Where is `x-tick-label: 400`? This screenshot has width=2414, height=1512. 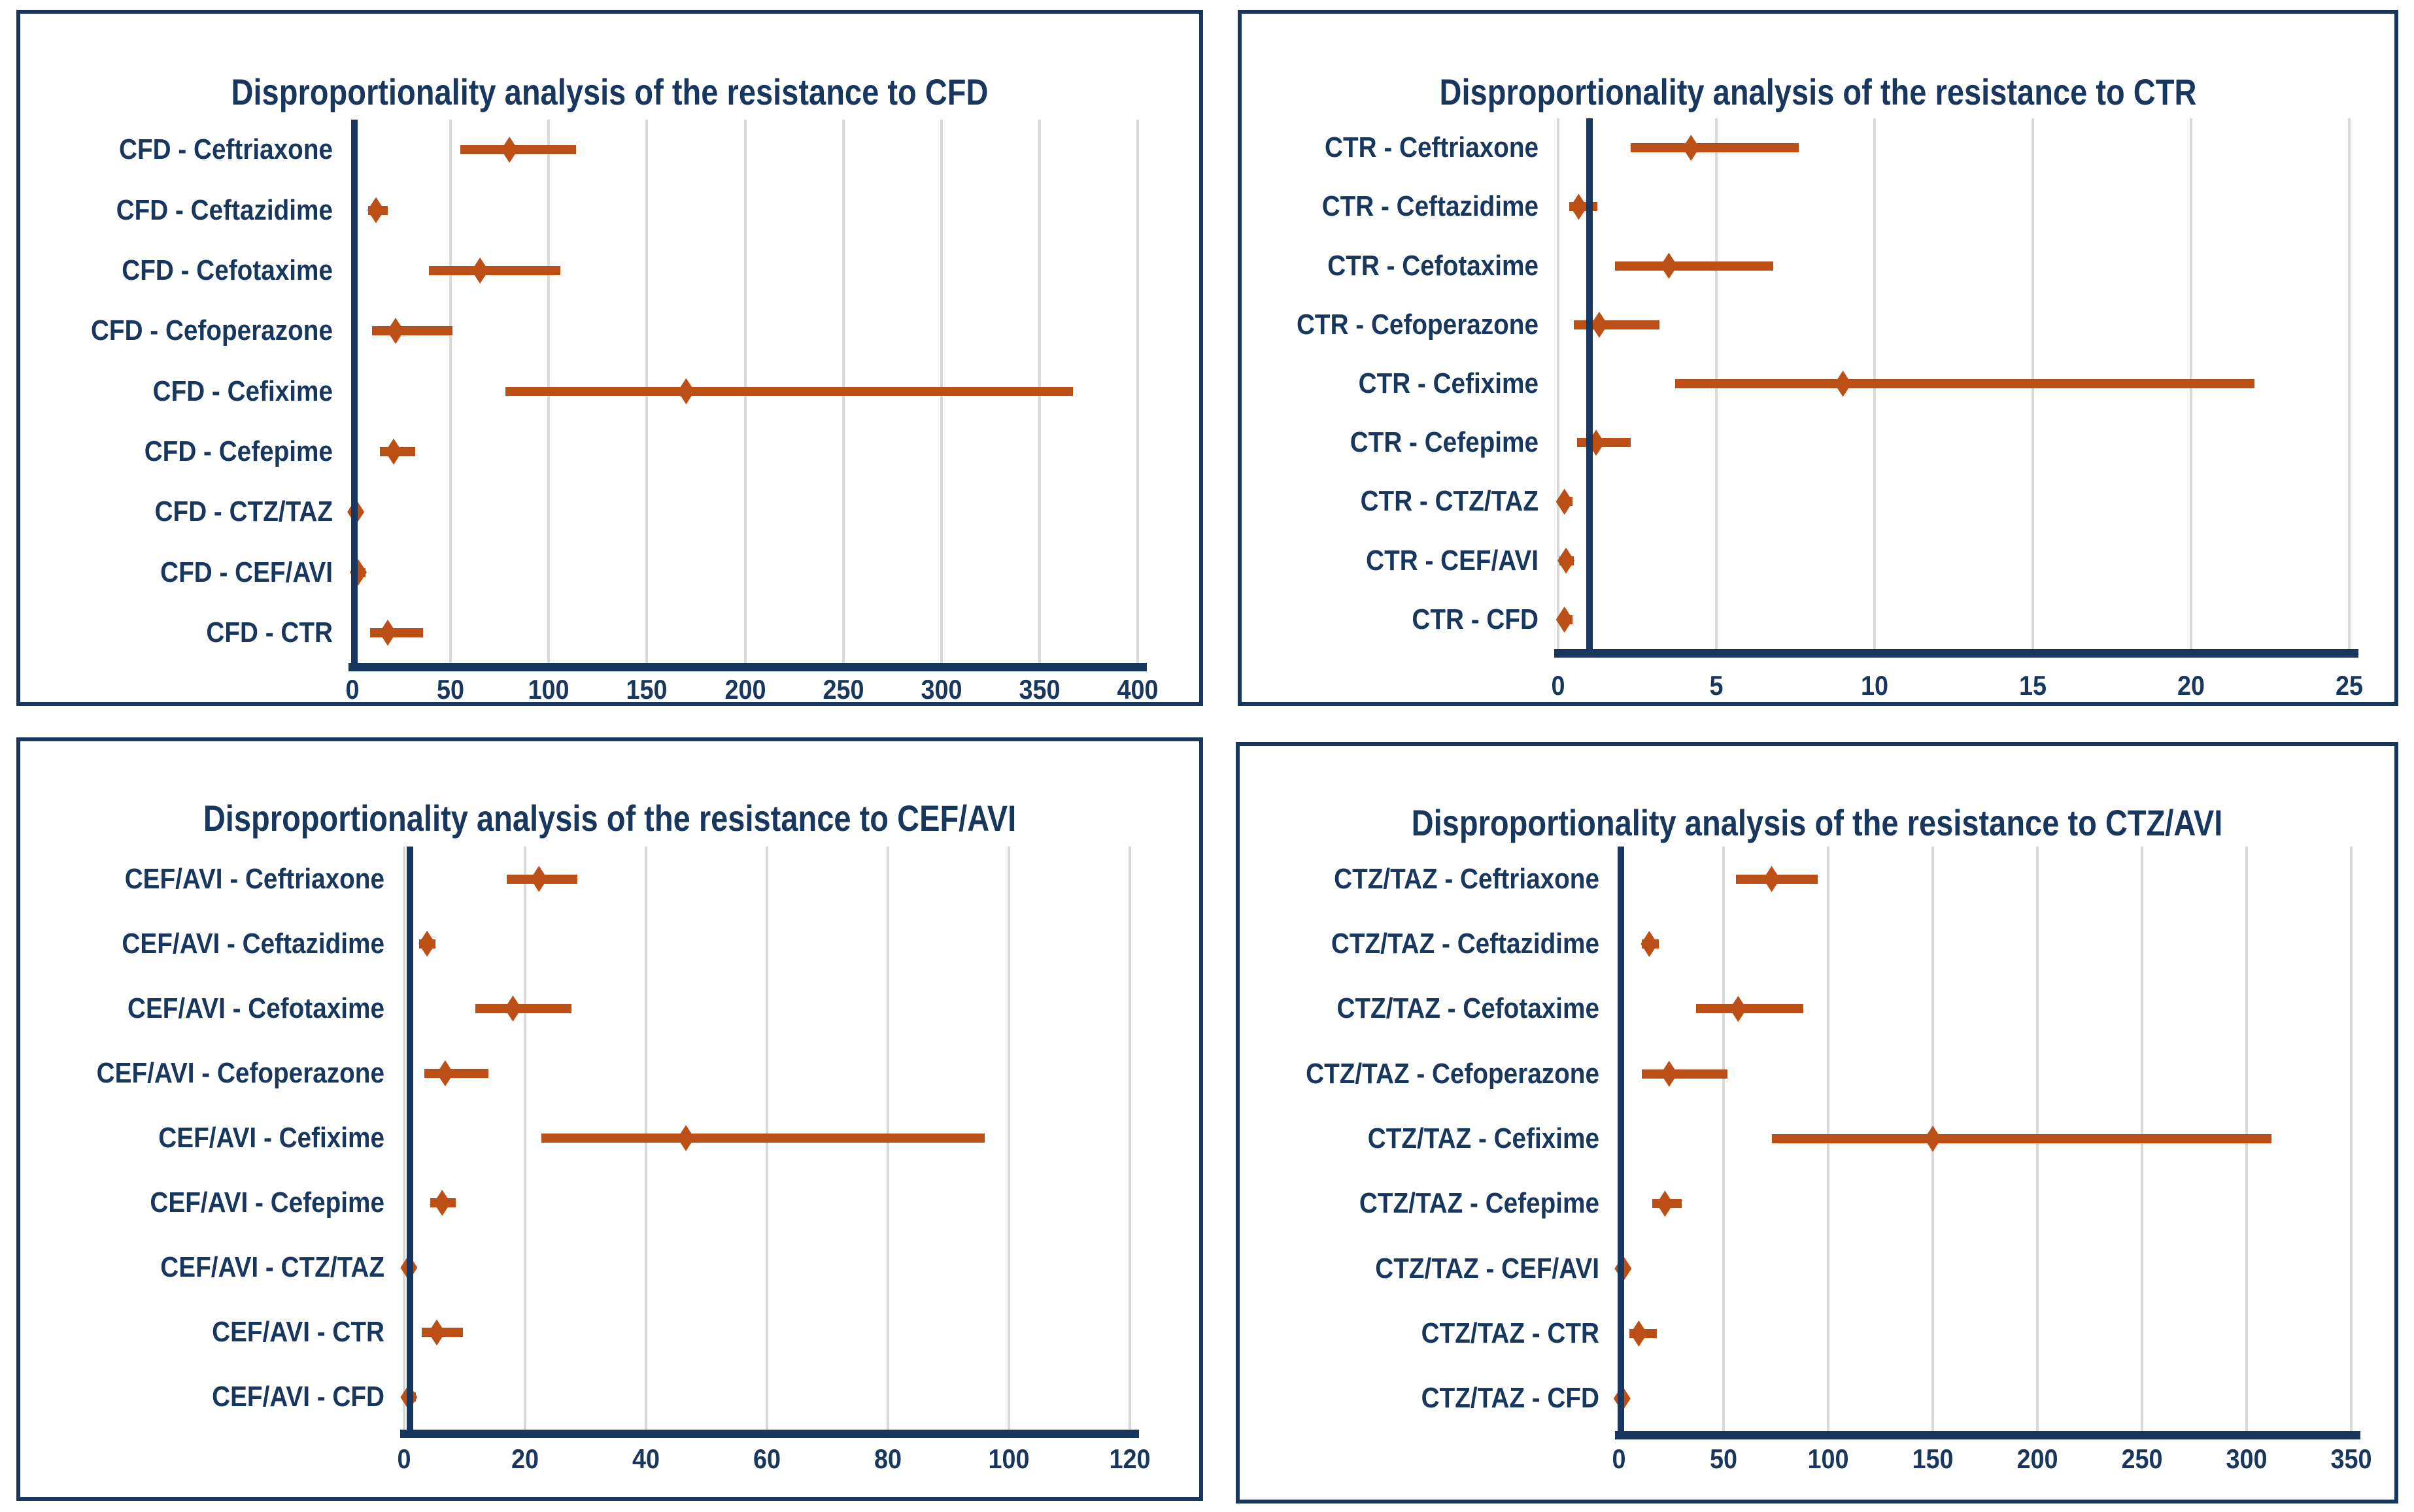 x-tick-label: 400 is located at coordinates (1138, 689).